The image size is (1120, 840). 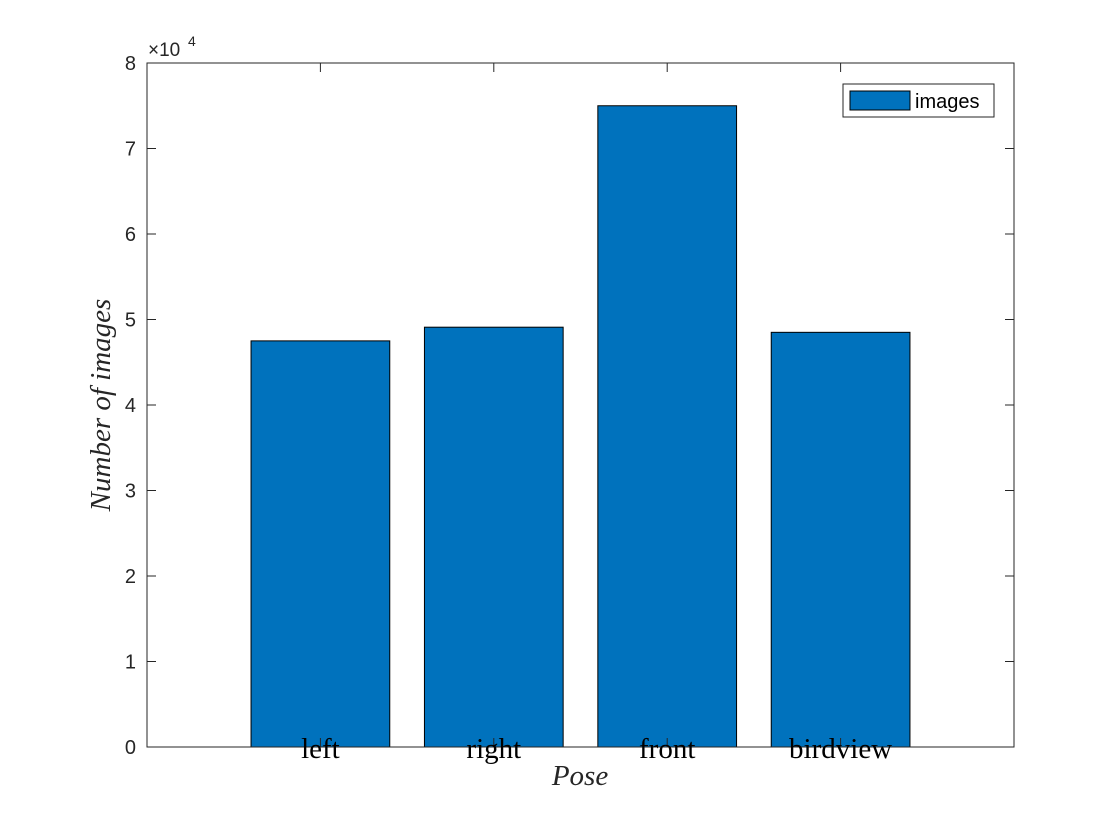 I want to click on y-tick-label: 4, so click(x=130, y=406).